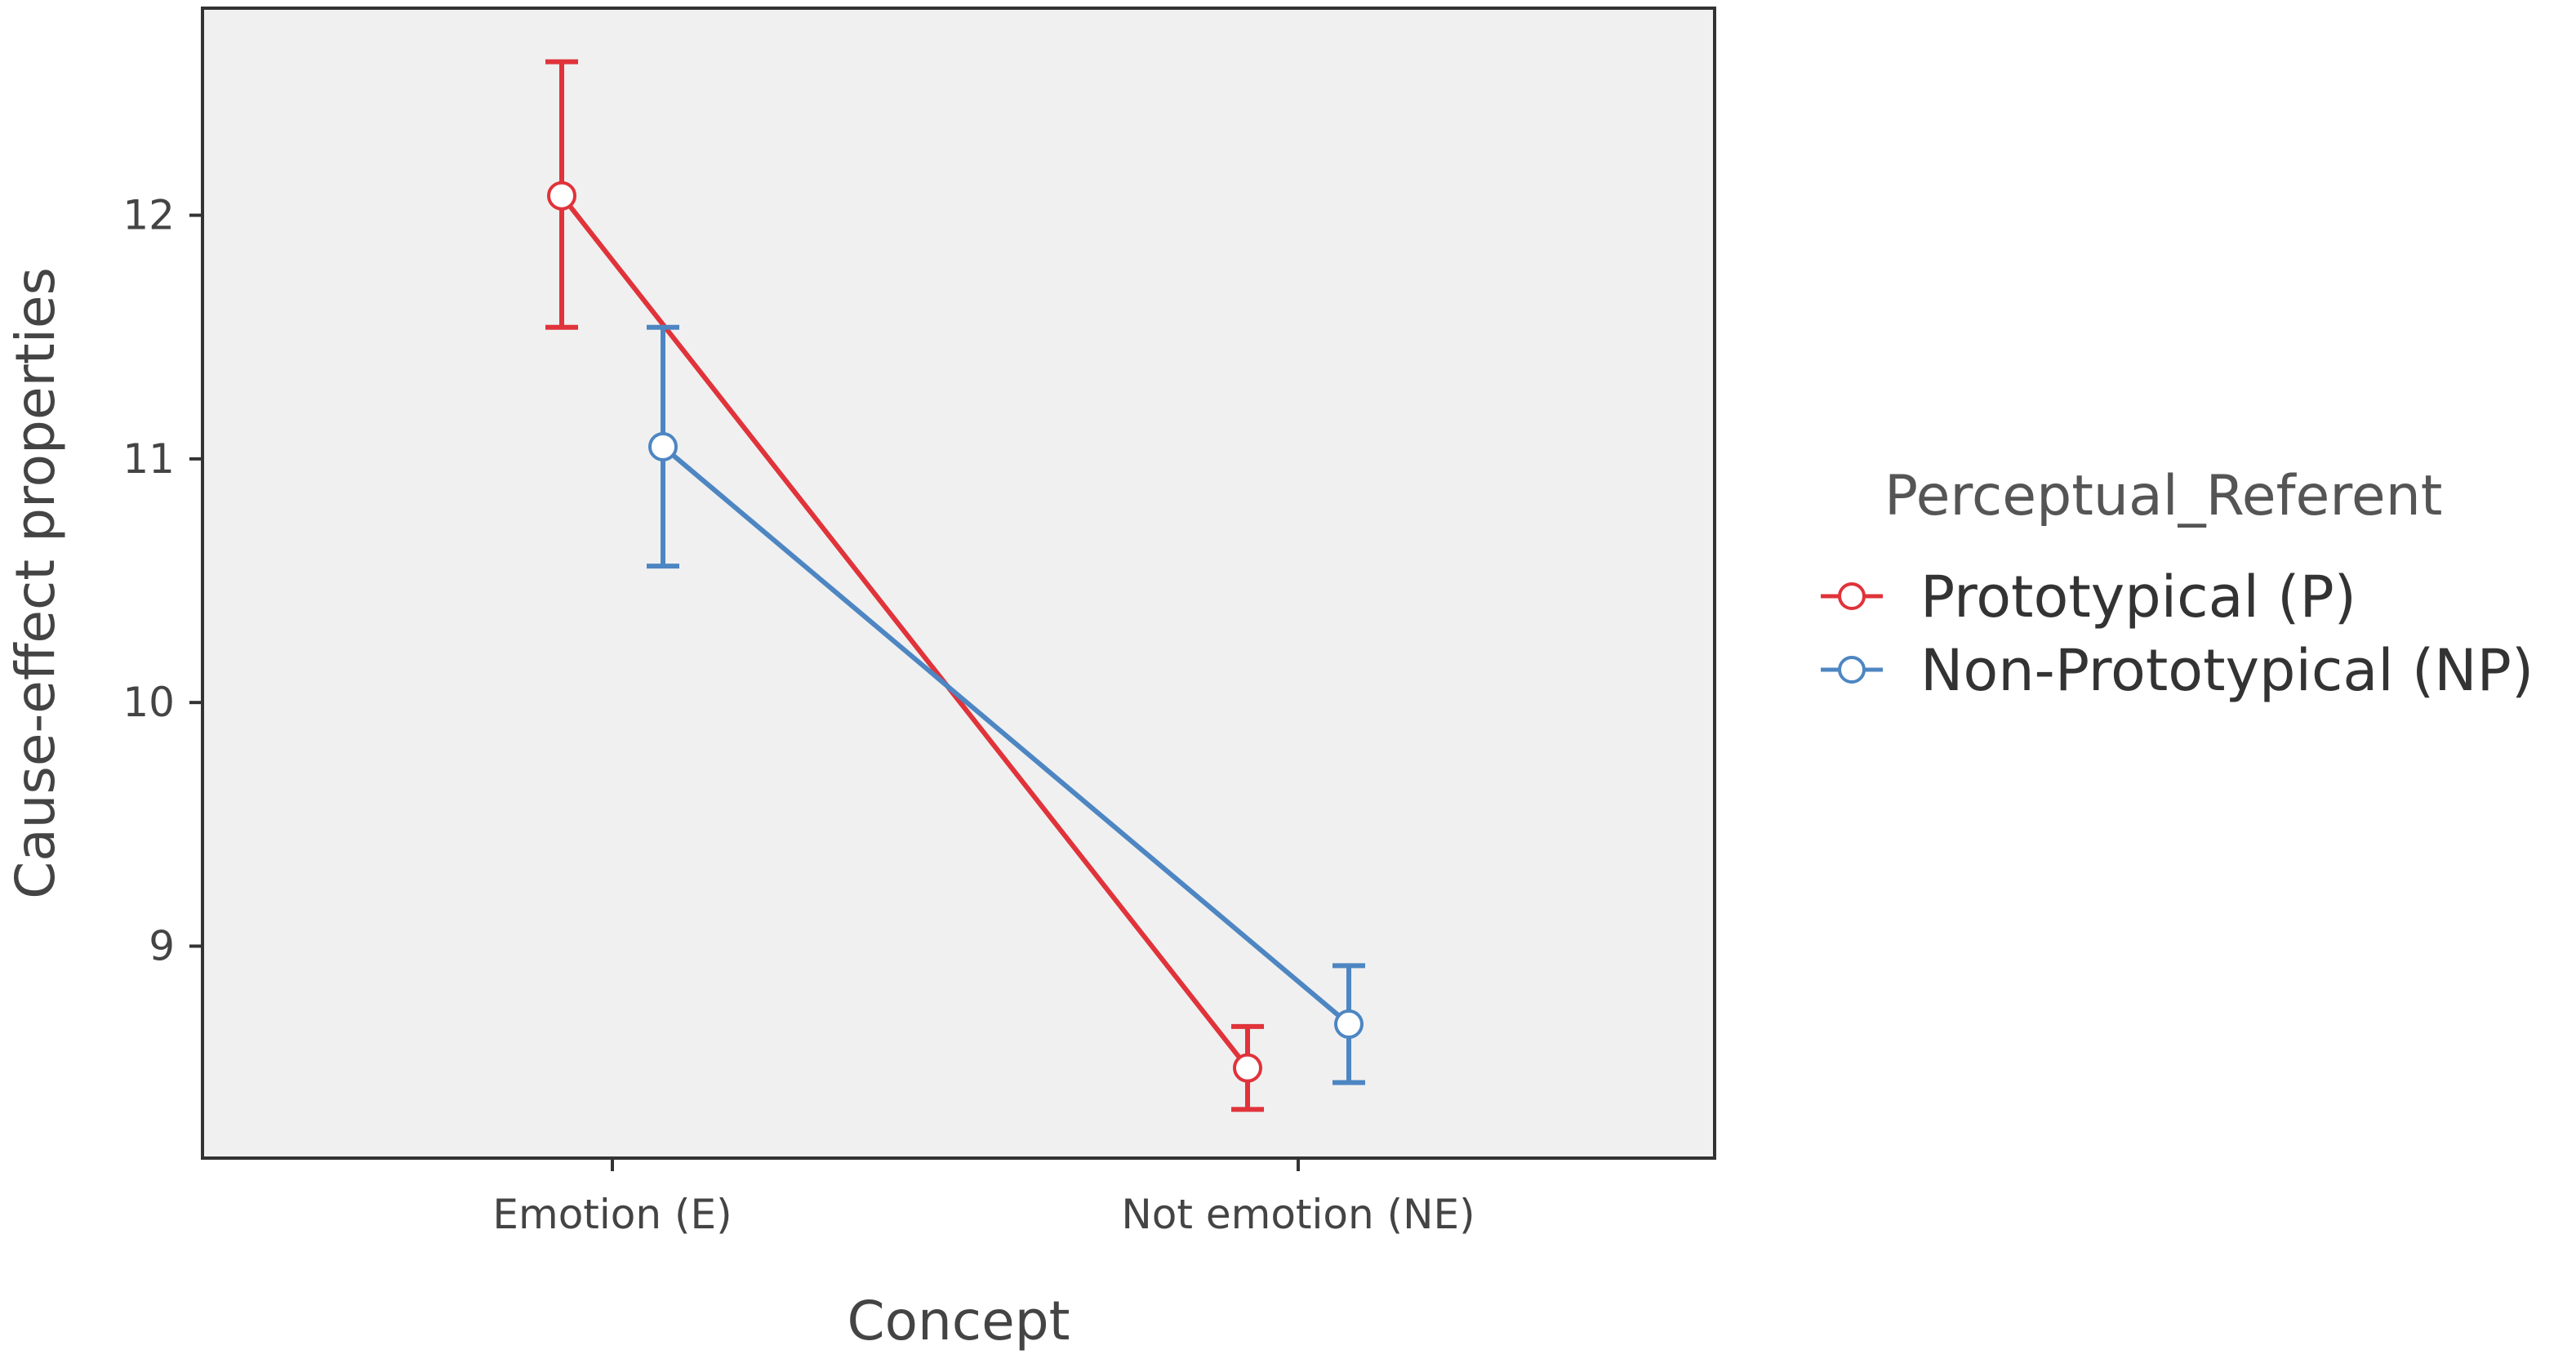  What do you see at coordinates (35, 583) in the screenshot?
I see `y-axis-title: Cause-effect properties` at bounding box center [35, 583].